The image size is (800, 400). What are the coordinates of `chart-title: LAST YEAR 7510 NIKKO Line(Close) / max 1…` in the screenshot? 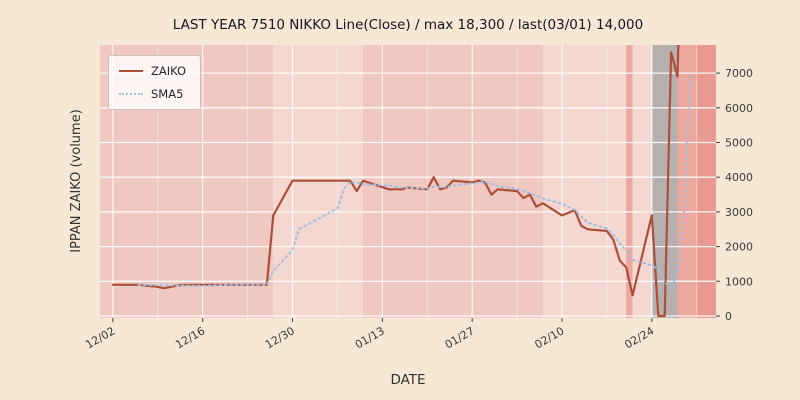 It's located at (408, 25).